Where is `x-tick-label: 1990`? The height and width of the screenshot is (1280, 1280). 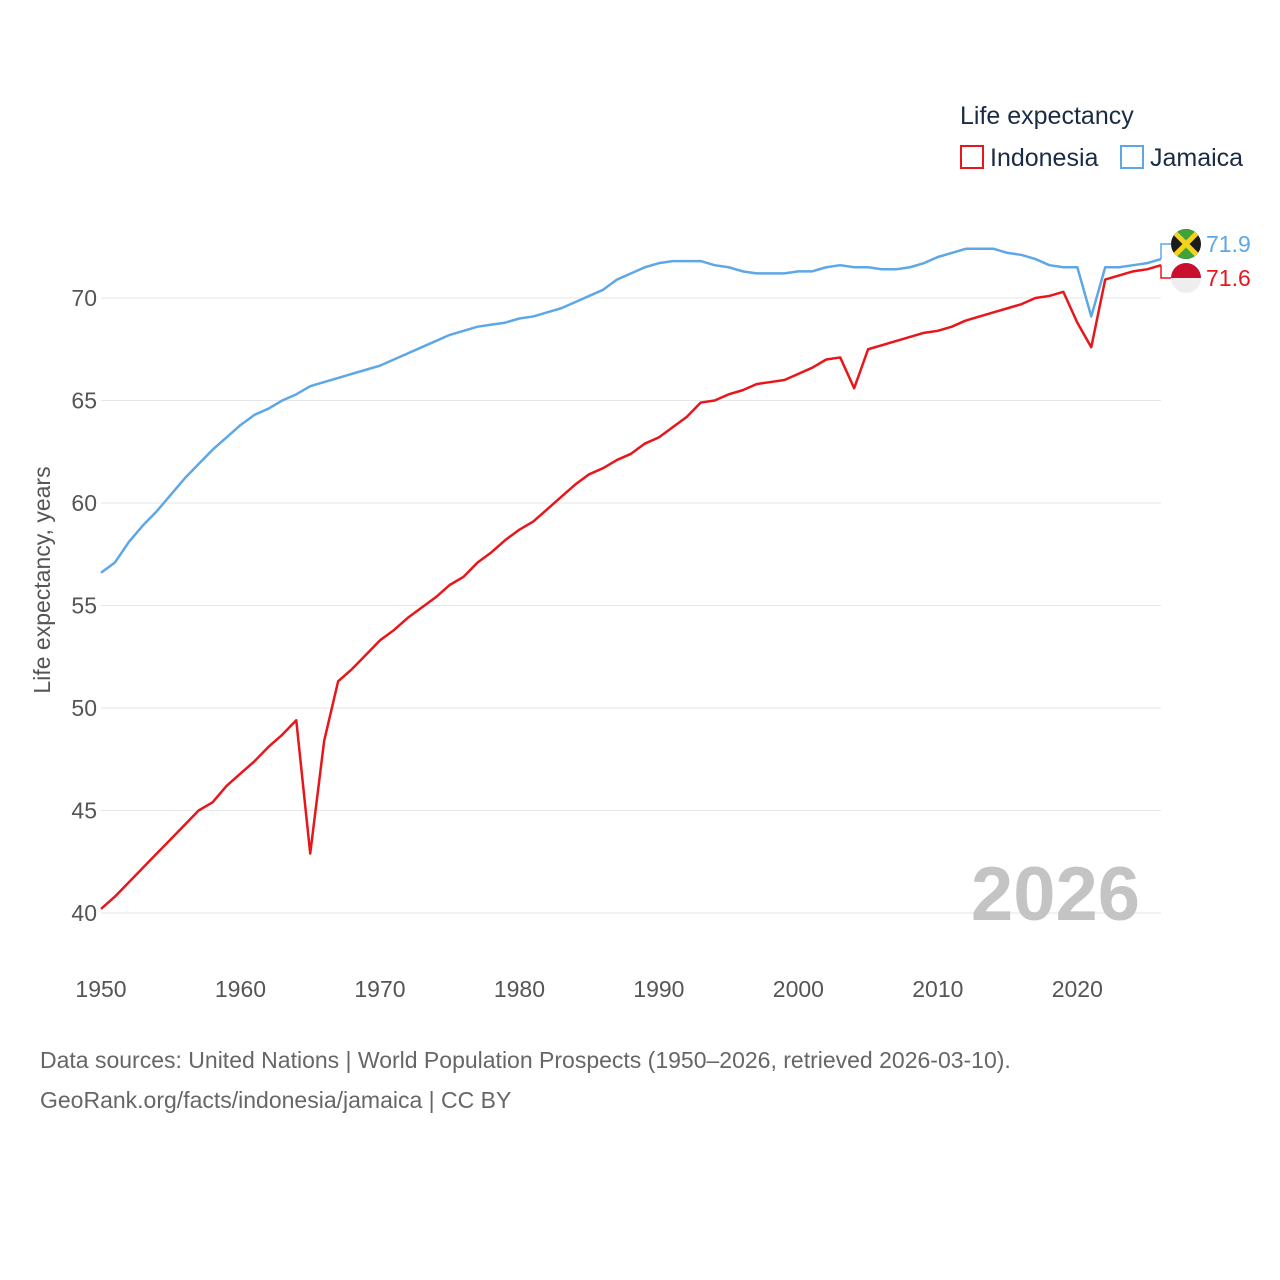 x-tick-label: 1990 is located at coordinates (658, 989).